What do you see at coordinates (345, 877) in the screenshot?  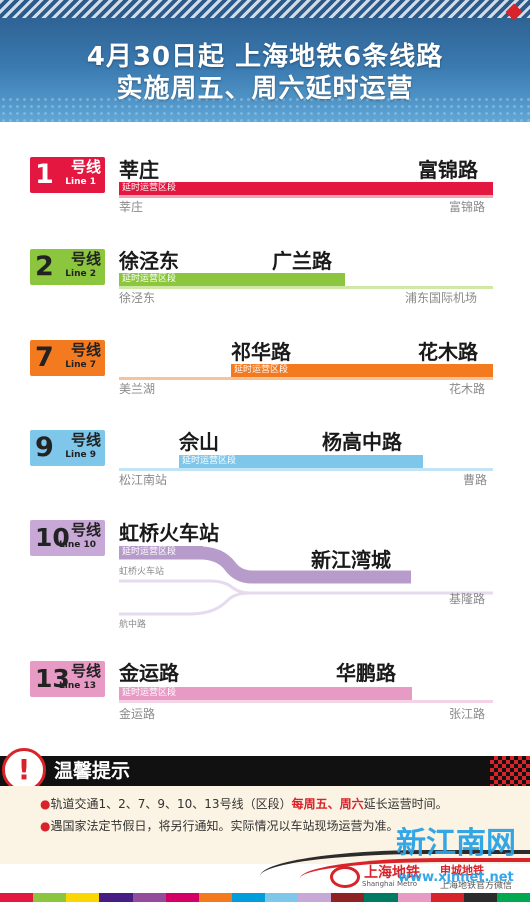 I see `shanghai-metro-logo-icon` at bounding box center [345, 877].